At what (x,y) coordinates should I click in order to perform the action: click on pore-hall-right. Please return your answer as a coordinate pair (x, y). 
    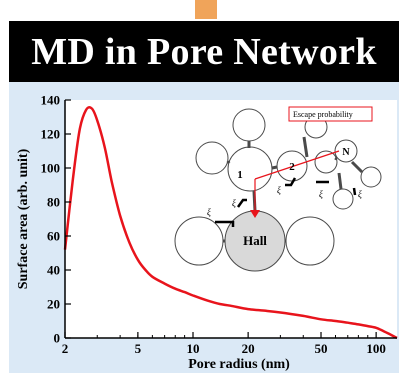
    Looking at the image, I should click on (310, 241).